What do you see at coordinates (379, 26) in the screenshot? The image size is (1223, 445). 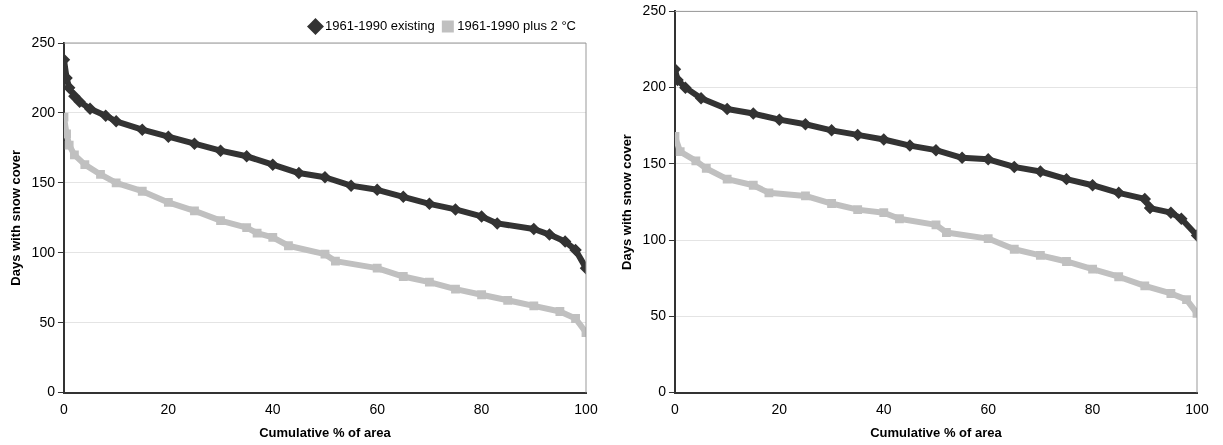 I see `legend-label: 1961-1990 existing` at bounding box center [379, 26].